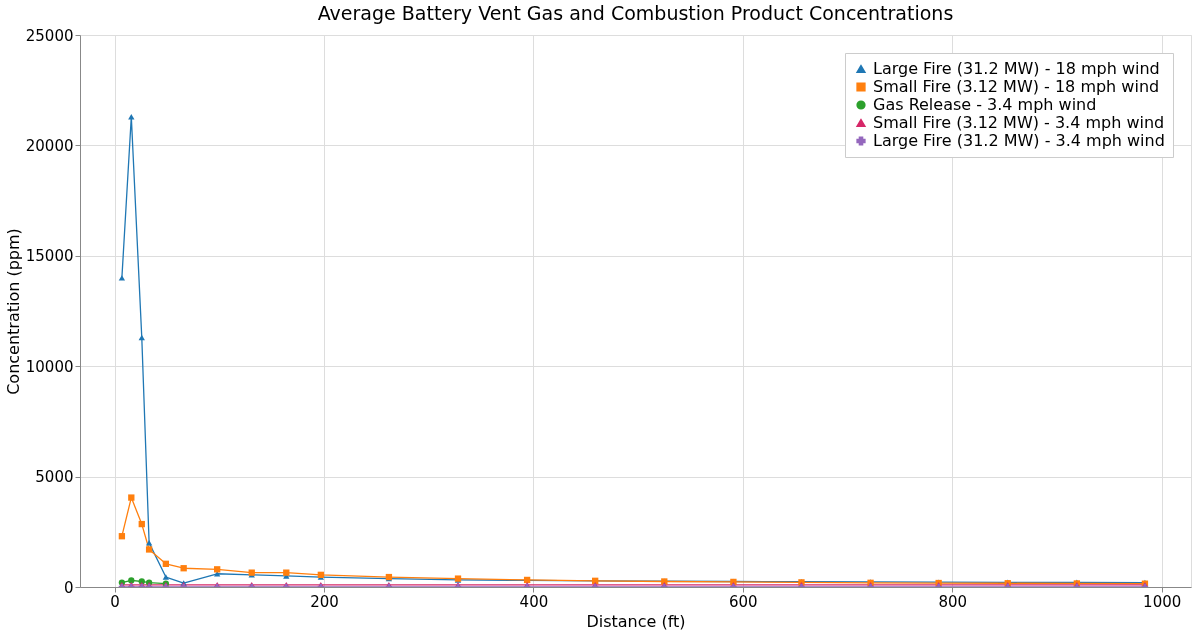 The height and width of the screenshot is (634, 1196). What do you see at coordinates (635, 13) in the screenshot?
I see `chart-title: Average Battery Vent Gas and Combustion Product Concentrations` at bounding box center [635, 13].